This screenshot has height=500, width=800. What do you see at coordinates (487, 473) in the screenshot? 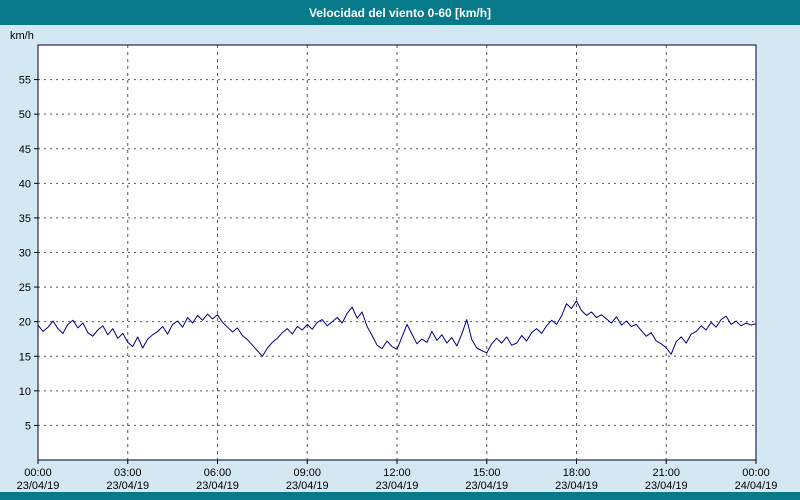
I see `x-axis-time-label: 15:00` at bounding box center [487, 473].